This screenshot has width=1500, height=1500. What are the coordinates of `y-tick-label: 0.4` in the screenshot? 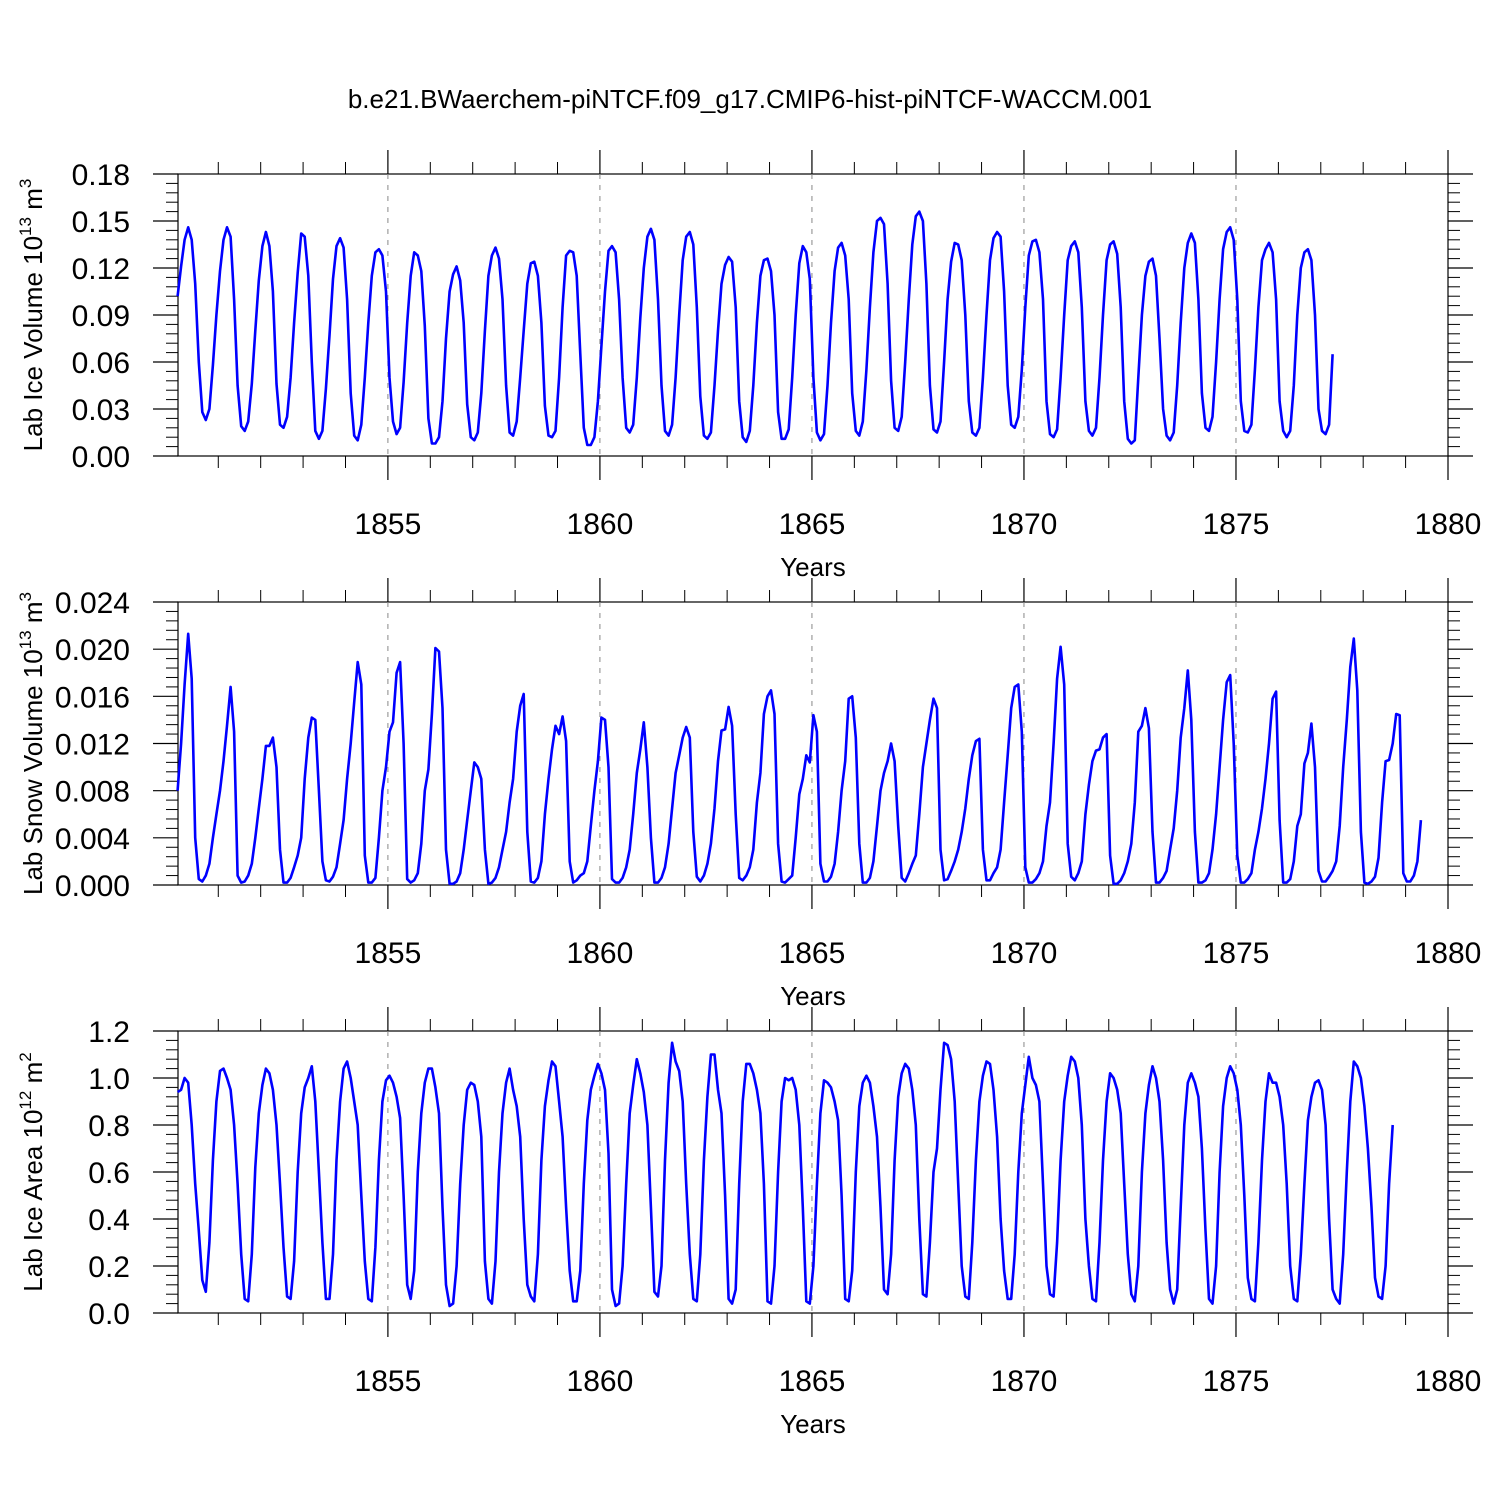 It's located at (109, 1220).